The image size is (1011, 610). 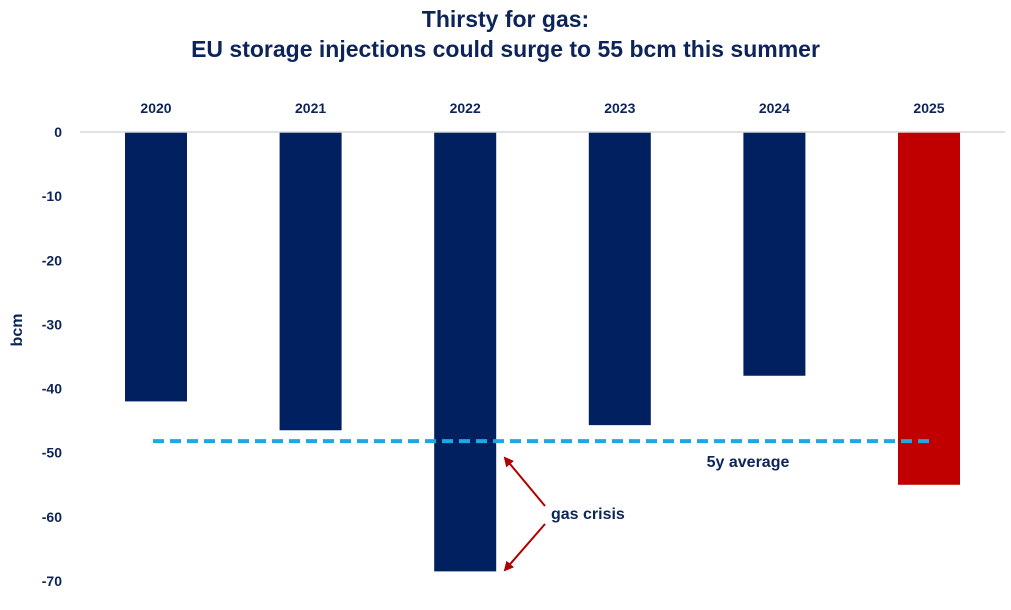 What do you see at coordinates (524, 547) in the screenshot?
I see `gas-crisis-arrow-lower` at bounding box center [524, 547].